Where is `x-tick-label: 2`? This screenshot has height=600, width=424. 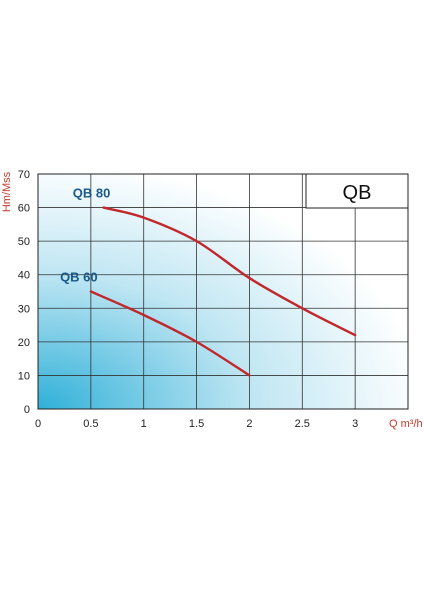
x-tick-label: 2 is located at coordinates (249, 424).